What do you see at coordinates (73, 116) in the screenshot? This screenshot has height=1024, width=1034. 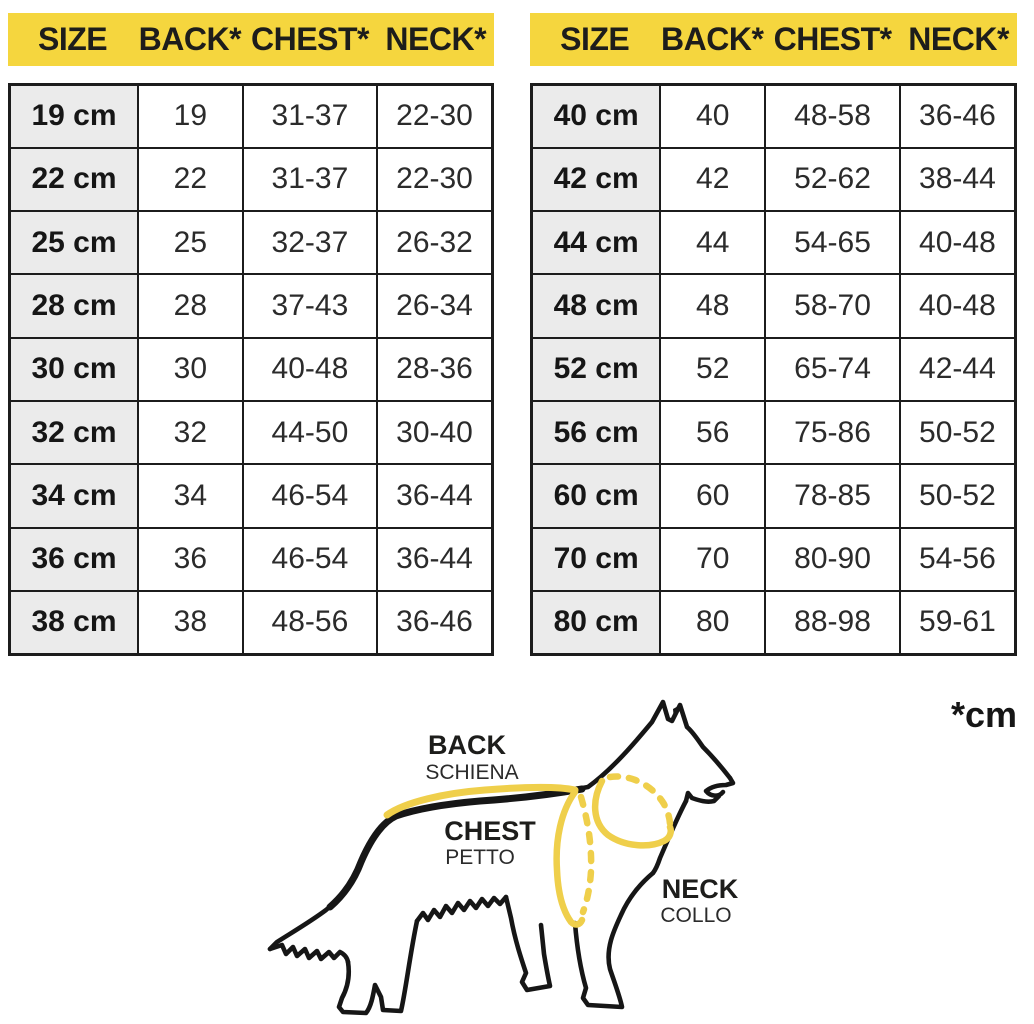 I see `size-cell: 19 cm` at bounding box center [73, 116].